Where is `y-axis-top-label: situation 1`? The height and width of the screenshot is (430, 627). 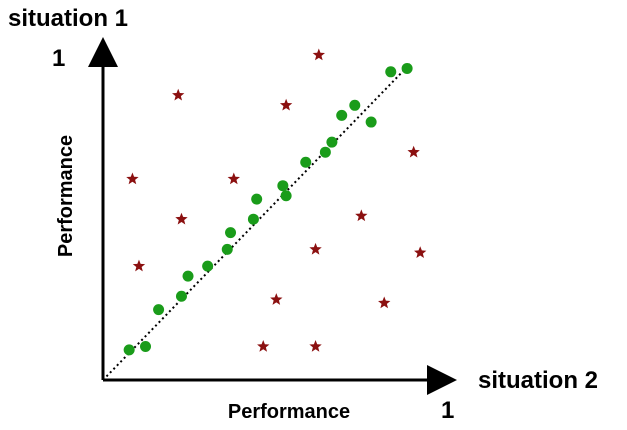
y-axis-top-label: situation 1 is located at coordinates (68, 18).